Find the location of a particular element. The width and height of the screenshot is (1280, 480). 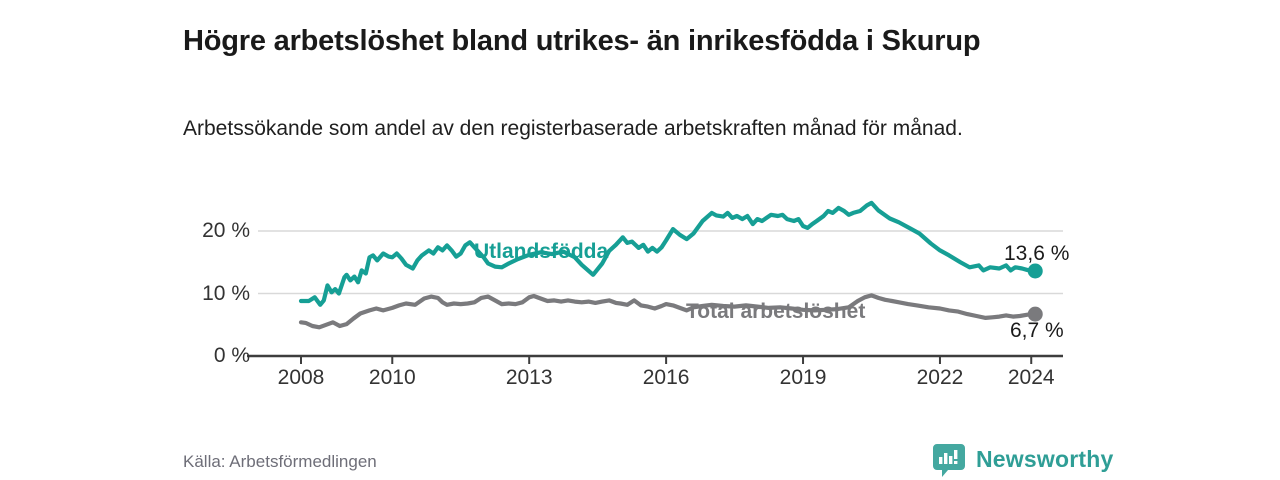

series-label-total-arbetsloshet: Total arbetslöshet is located at coordinates (776, 311).